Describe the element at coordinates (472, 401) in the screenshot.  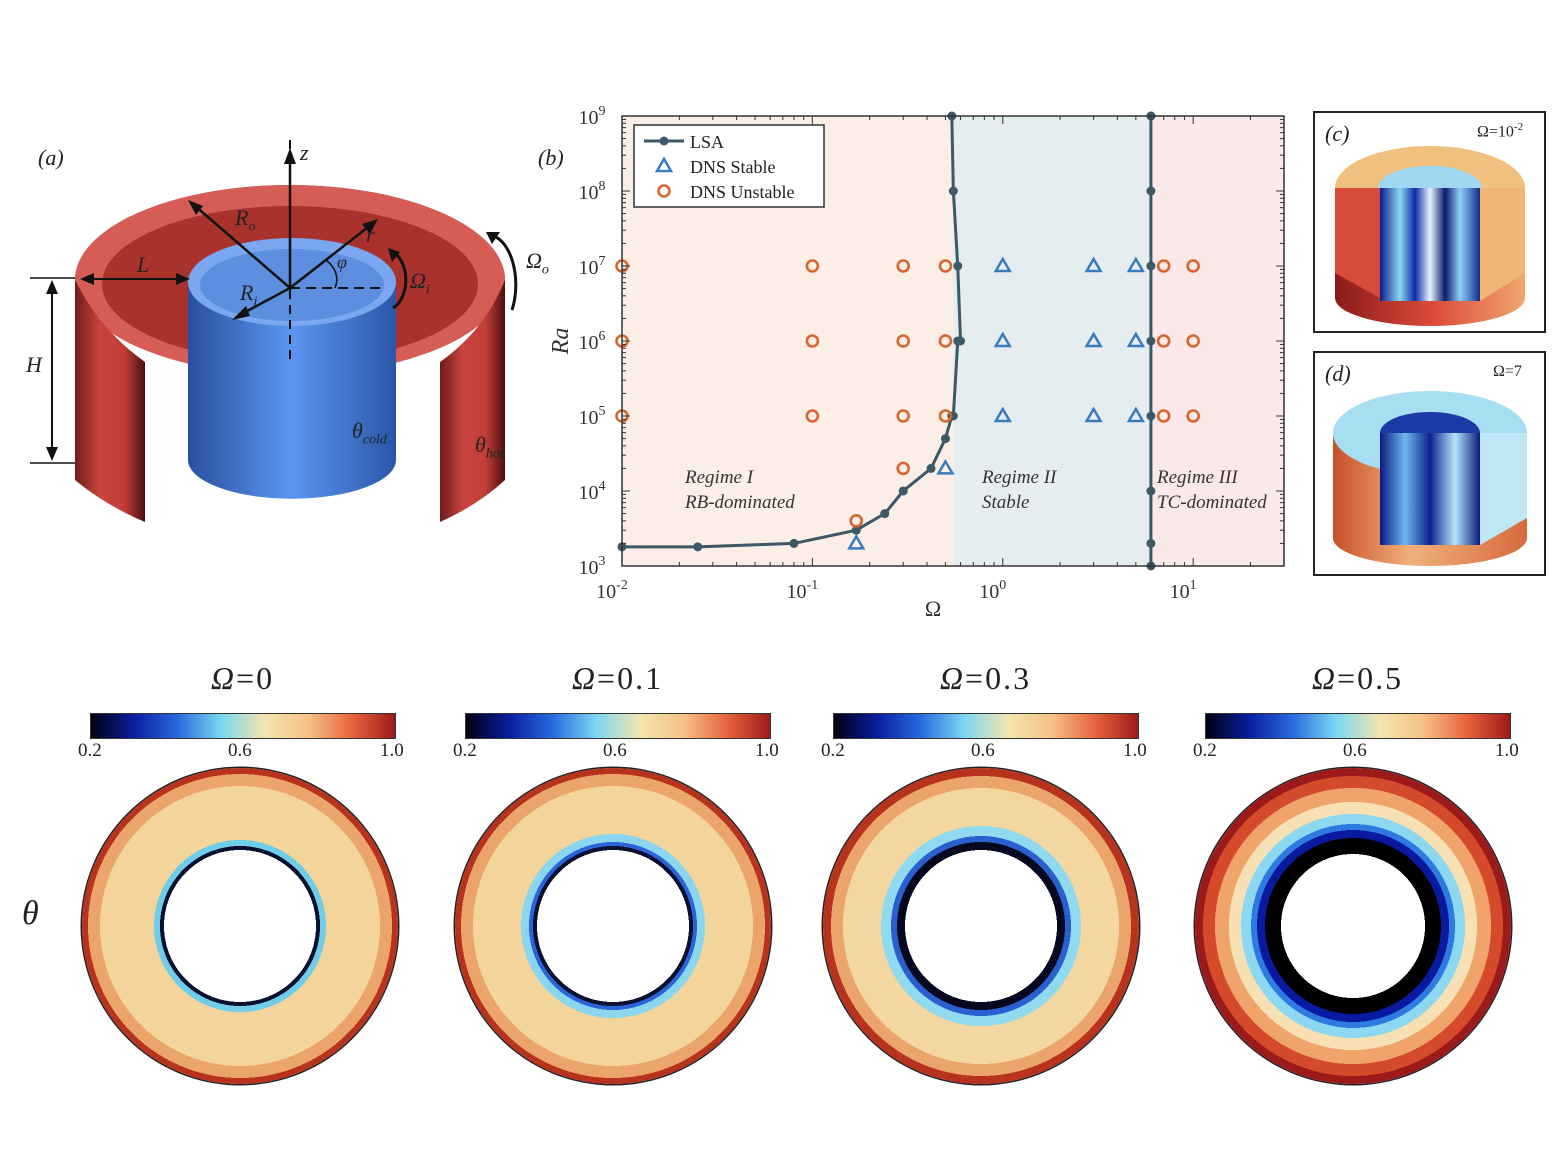
I see `outer-cylinder-right` at that location.